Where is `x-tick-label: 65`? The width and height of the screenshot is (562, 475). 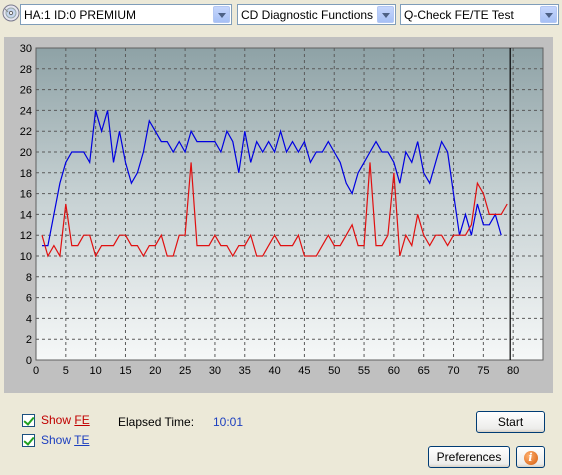 x-tick-label: 65 is located at coordinates (424, 371).